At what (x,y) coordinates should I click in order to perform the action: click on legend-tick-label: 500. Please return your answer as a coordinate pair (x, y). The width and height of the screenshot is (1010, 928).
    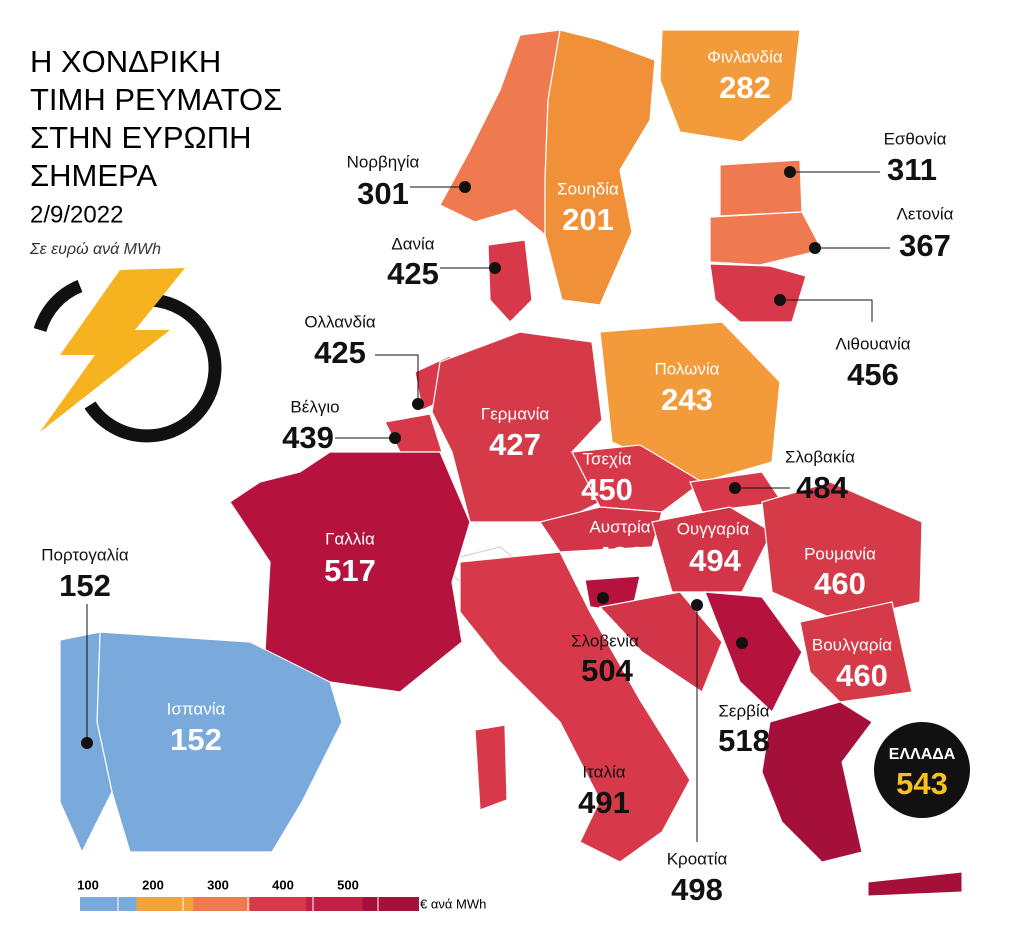
    Looking at the image, I should click on (348, 884).